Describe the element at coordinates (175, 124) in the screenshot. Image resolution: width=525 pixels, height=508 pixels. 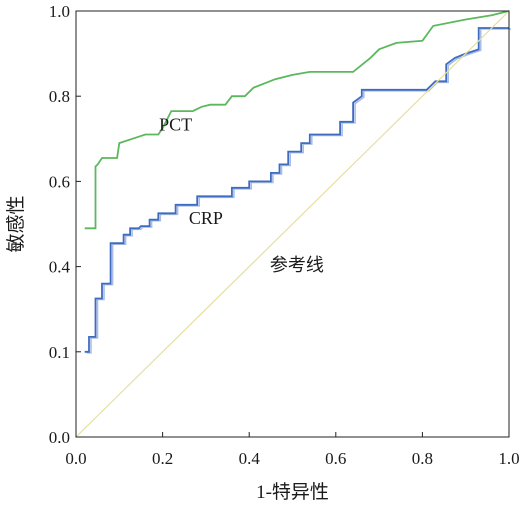
I see `series-label-pct: PCT` at that location.